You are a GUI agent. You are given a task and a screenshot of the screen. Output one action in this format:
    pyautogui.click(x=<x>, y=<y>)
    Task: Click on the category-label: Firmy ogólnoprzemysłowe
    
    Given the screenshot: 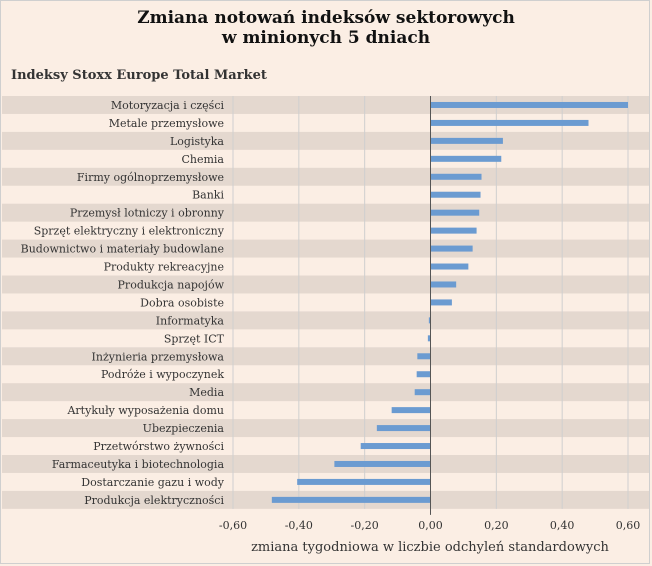 What is the action you would take?
    pyautogui.click(x=150, y=177)
    